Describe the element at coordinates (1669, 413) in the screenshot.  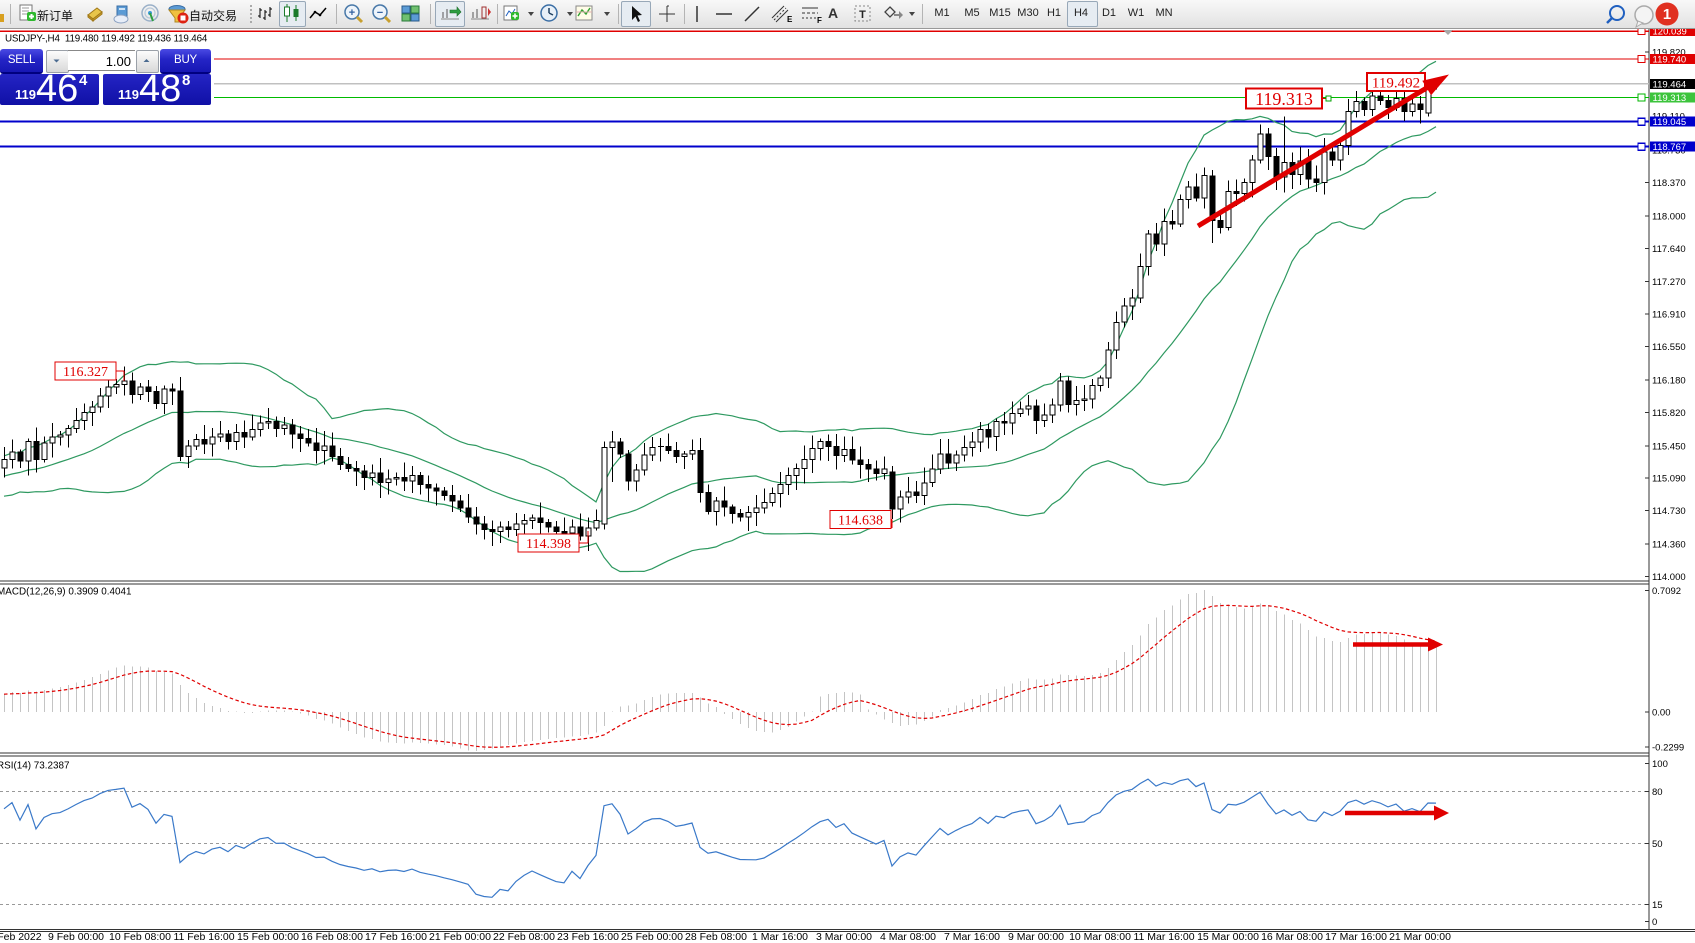
I see `svg-text: 115.820` at that location.